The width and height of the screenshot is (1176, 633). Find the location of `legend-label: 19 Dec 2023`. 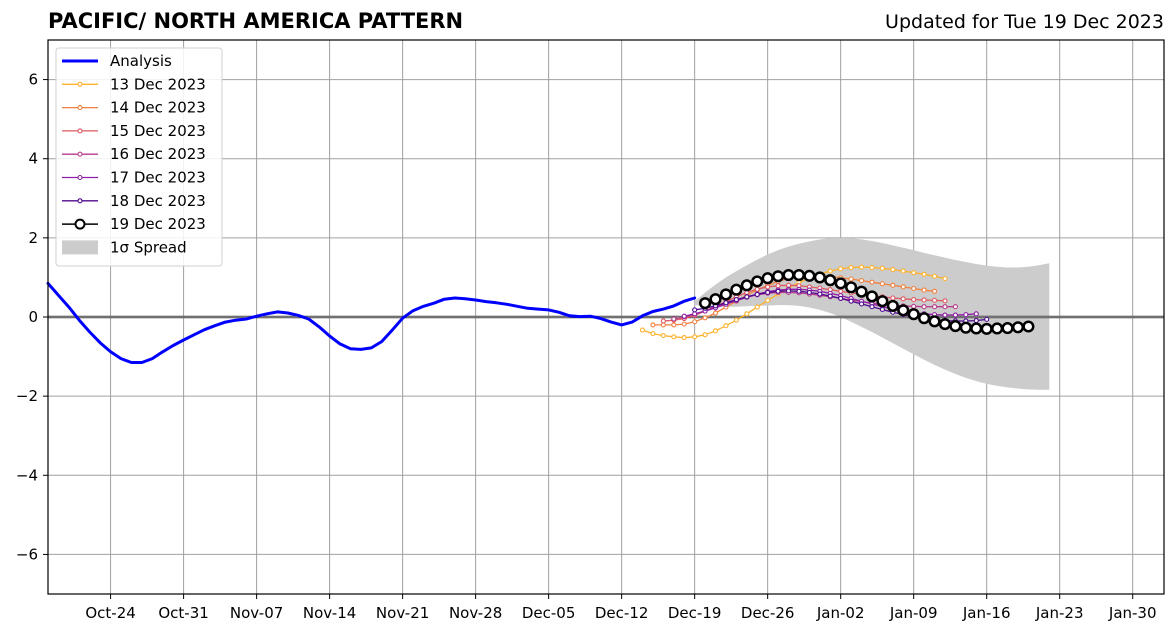

legend-label: 19 Dec 2023 is located at coordinates (158, 224).